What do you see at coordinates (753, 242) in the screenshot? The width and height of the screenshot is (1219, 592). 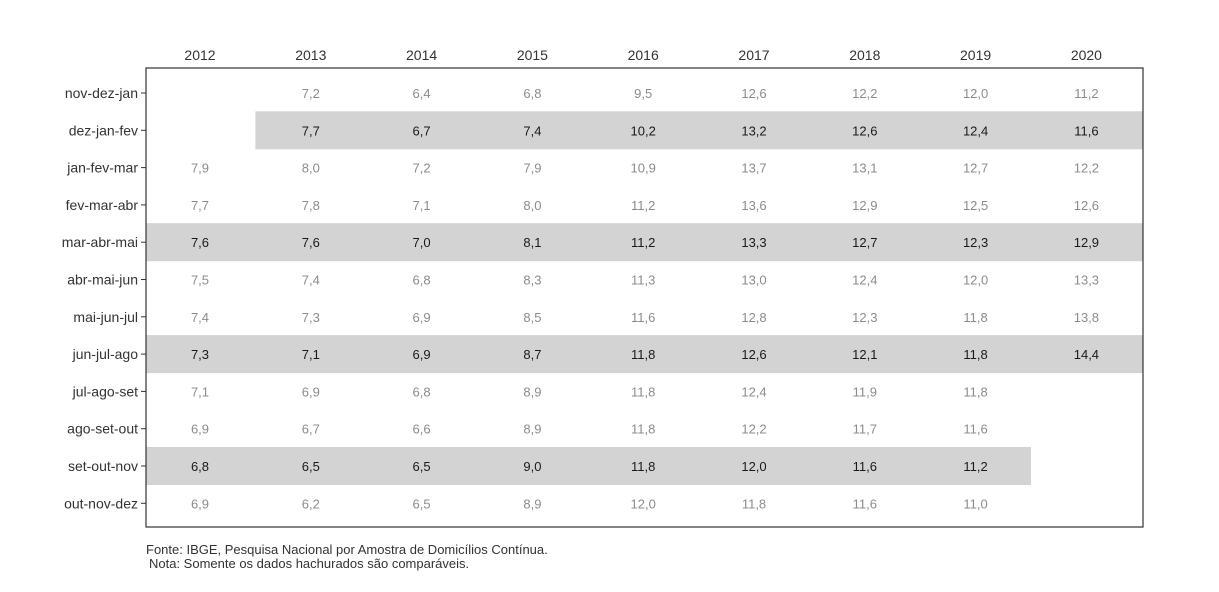 I see `table-cell: 13,3` at bounding box center [753, 242].